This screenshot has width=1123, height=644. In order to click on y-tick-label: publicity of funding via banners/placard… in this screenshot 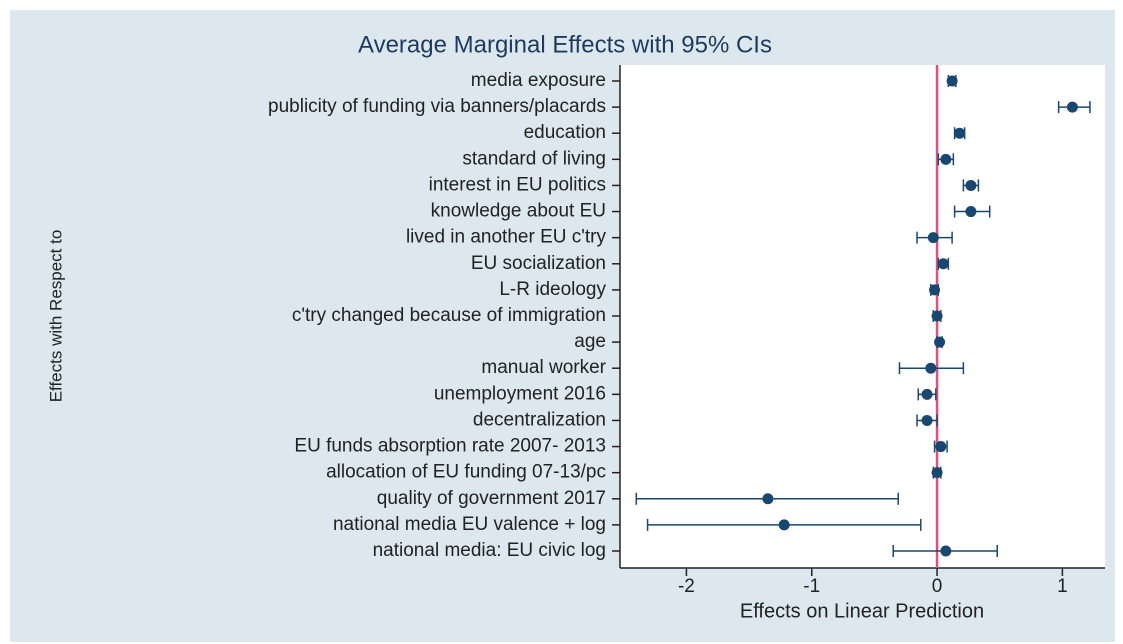, I will do `click(437, 106)`.